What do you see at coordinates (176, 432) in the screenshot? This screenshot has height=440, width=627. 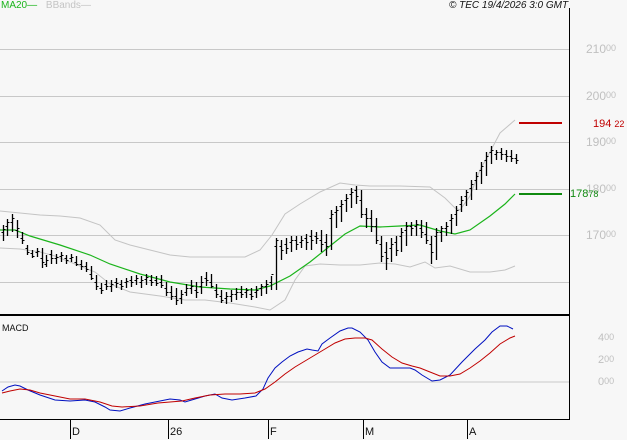 I see `x-tick-label: 26` at bounding box center [176, 432].